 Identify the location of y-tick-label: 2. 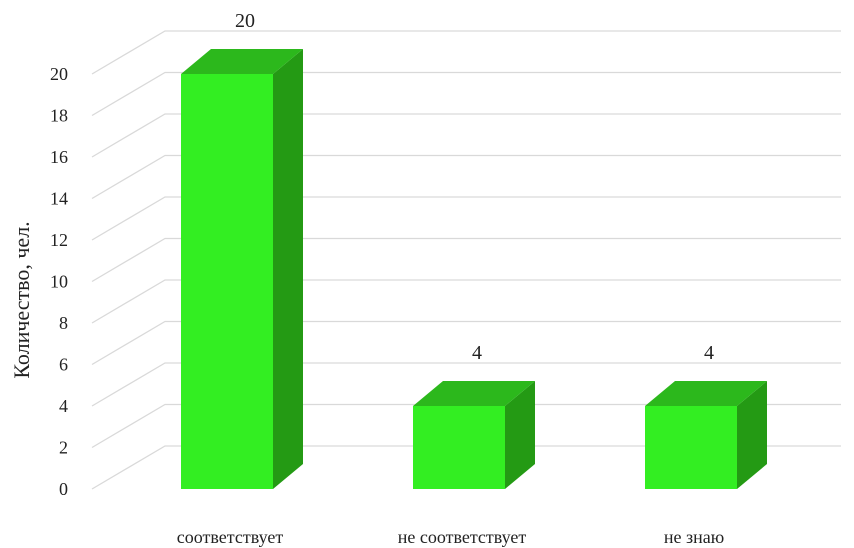
(63, 448).